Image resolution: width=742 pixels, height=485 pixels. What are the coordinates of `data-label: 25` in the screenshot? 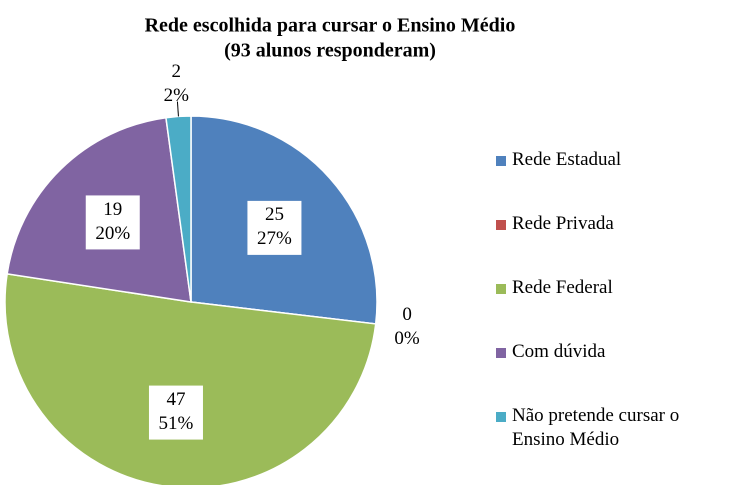 It's located at (274, 214).